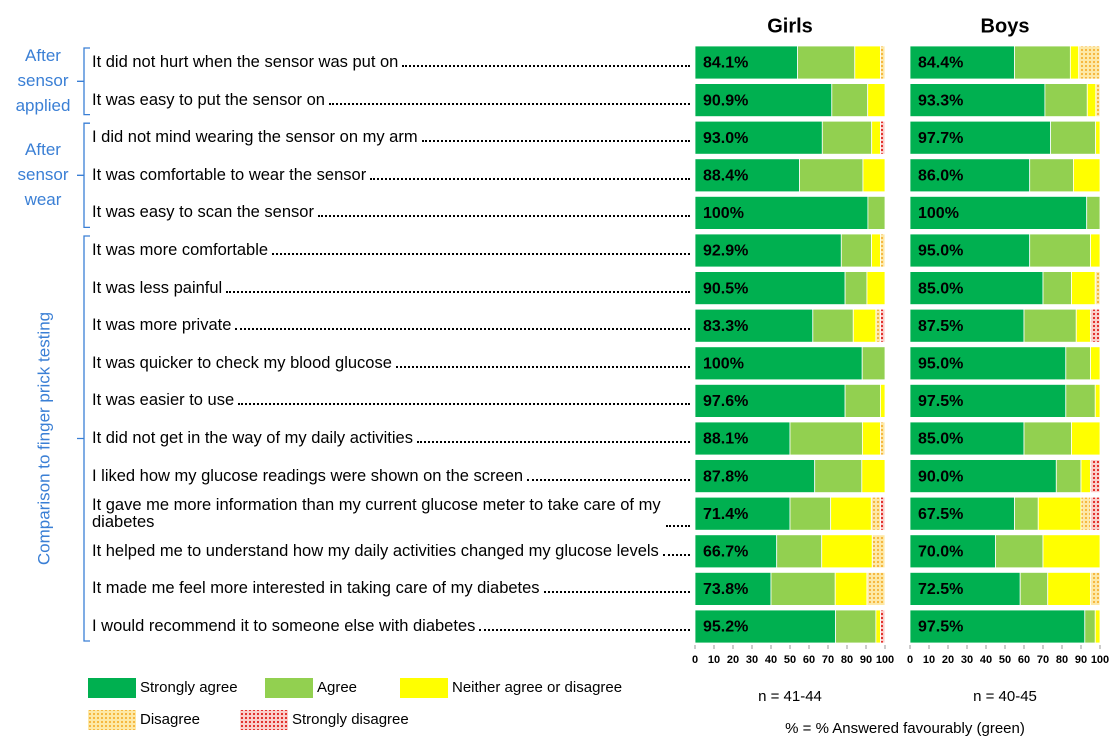  Describe the element at coordinates (1005, 696) in the screenshot. I see `n-label: n = 40-45` at that location.